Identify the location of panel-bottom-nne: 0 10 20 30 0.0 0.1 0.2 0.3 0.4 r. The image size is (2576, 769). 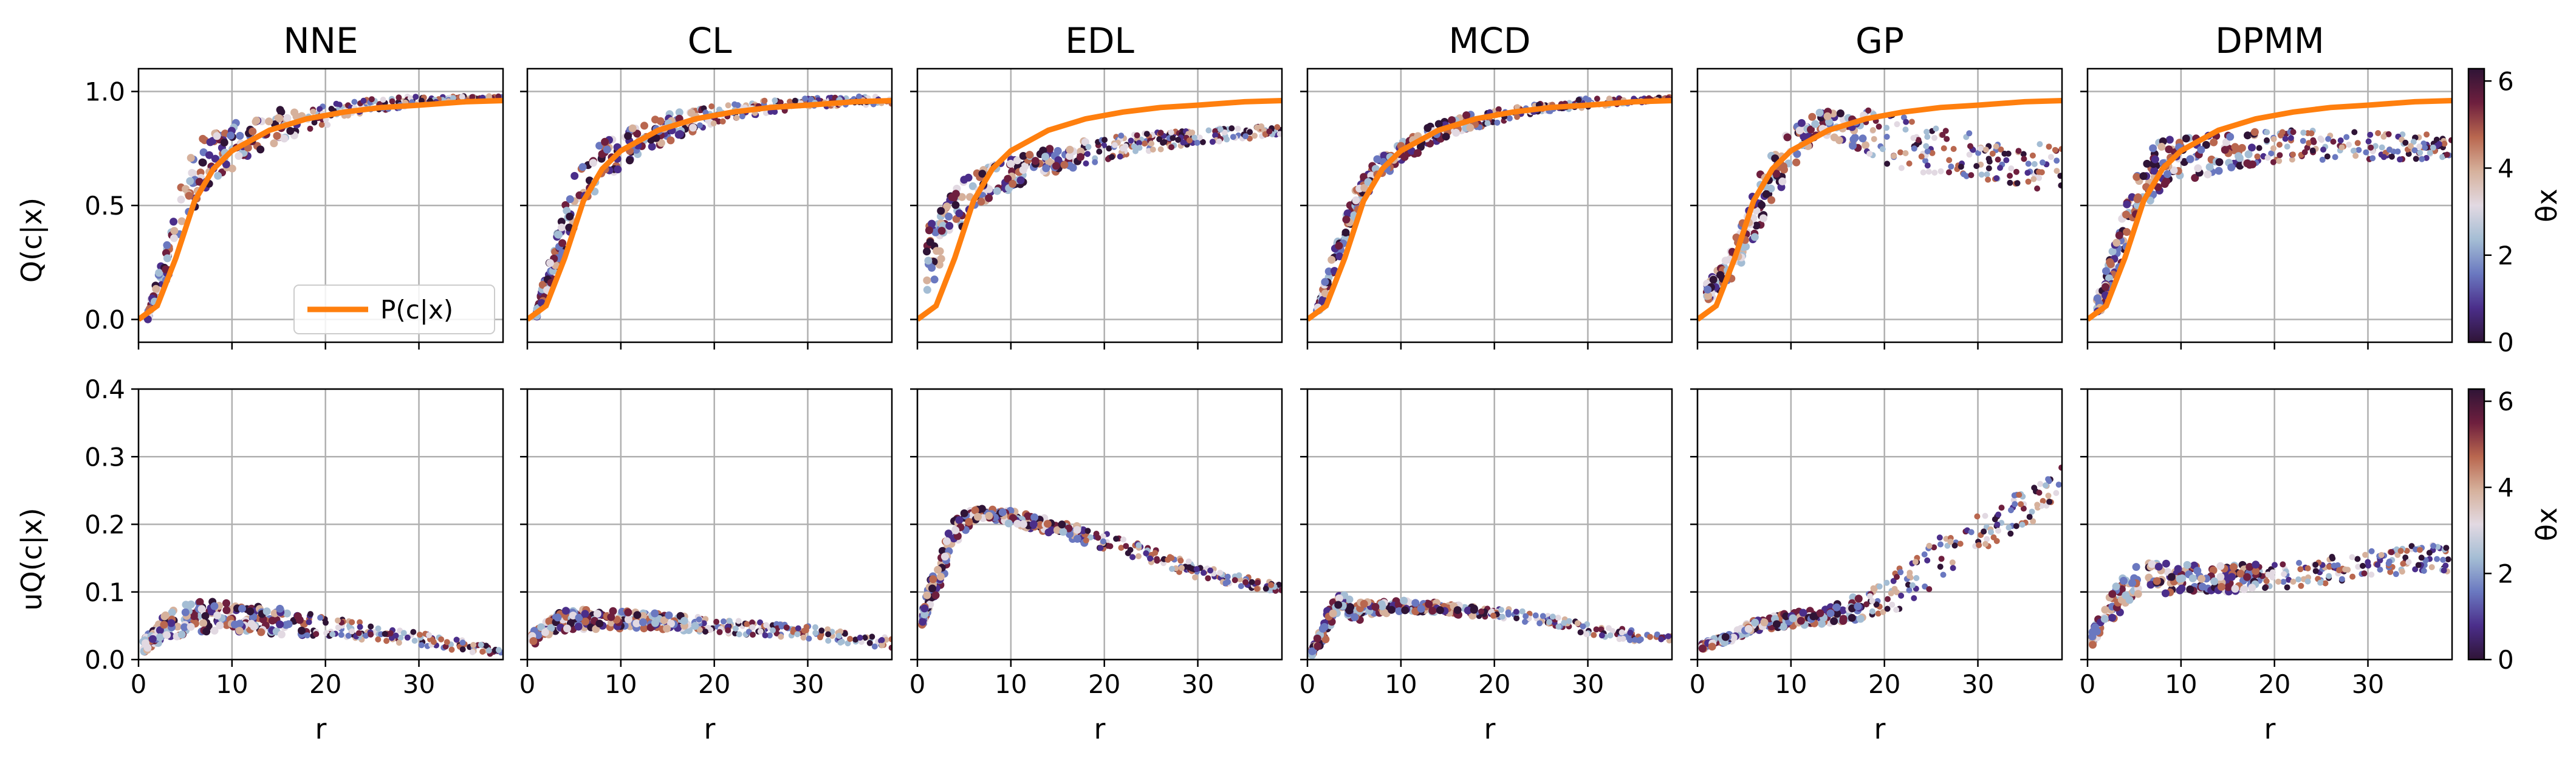
(294, 559).